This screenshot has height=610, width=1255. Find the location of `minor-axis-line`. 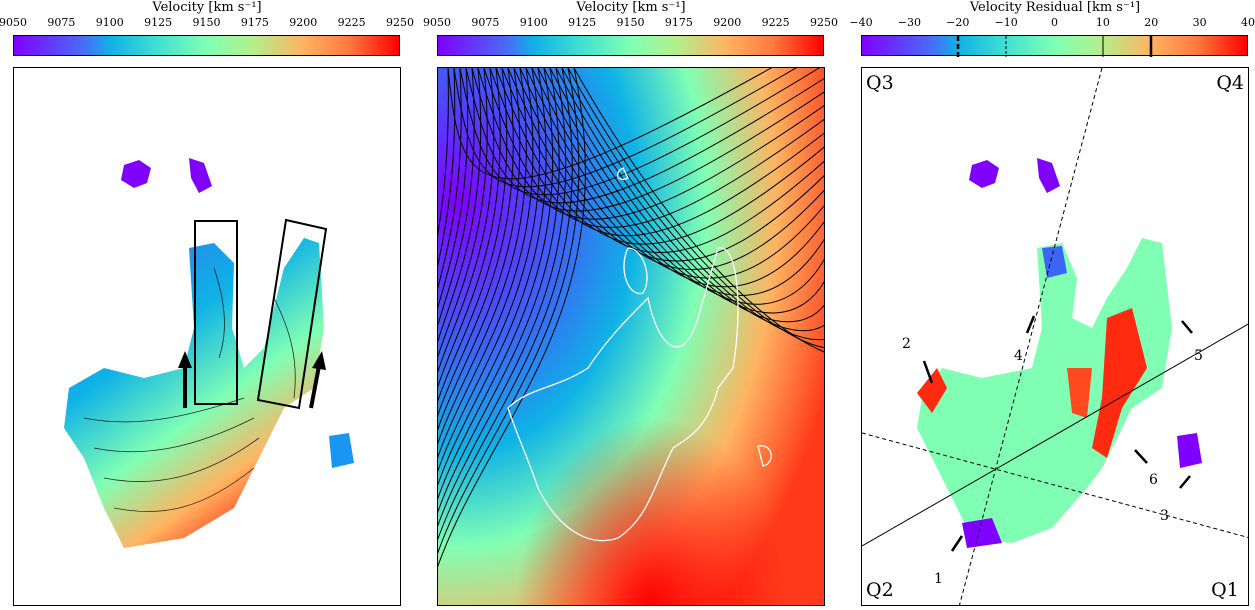

minor-axis-line is located at coordinates (1055, 485).